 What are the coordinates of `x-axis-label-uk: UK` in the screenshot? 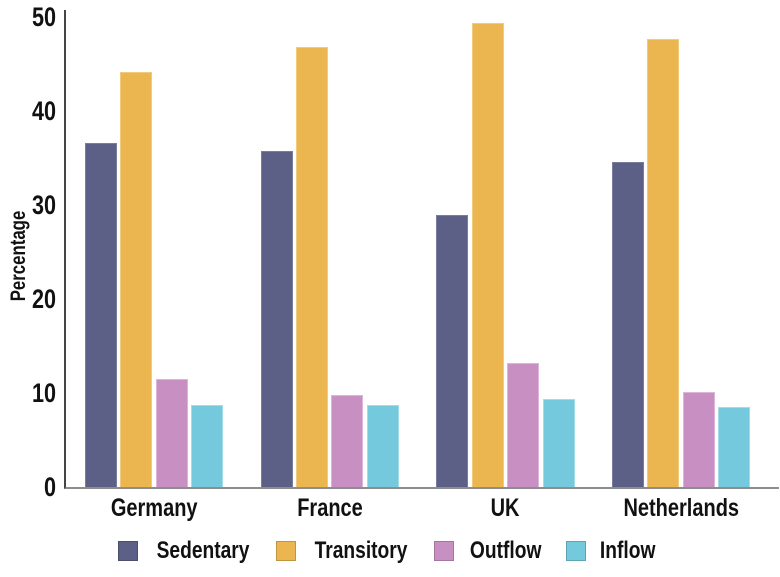 It's located at (506, 508).